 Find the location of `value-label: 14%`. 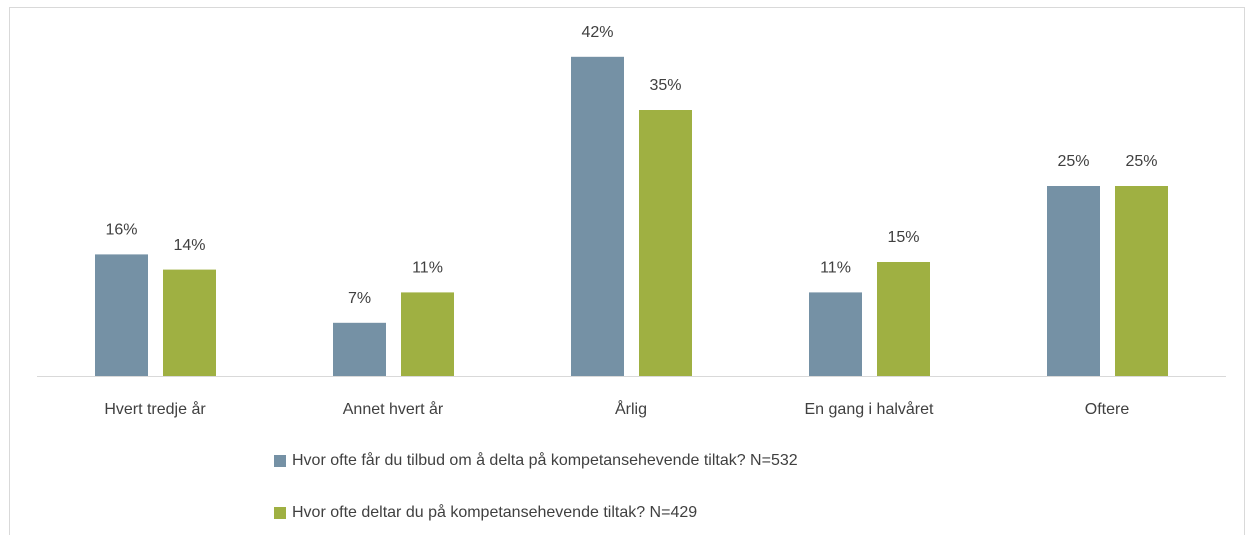

value-label: 14% is located at coordinates (189, 245).